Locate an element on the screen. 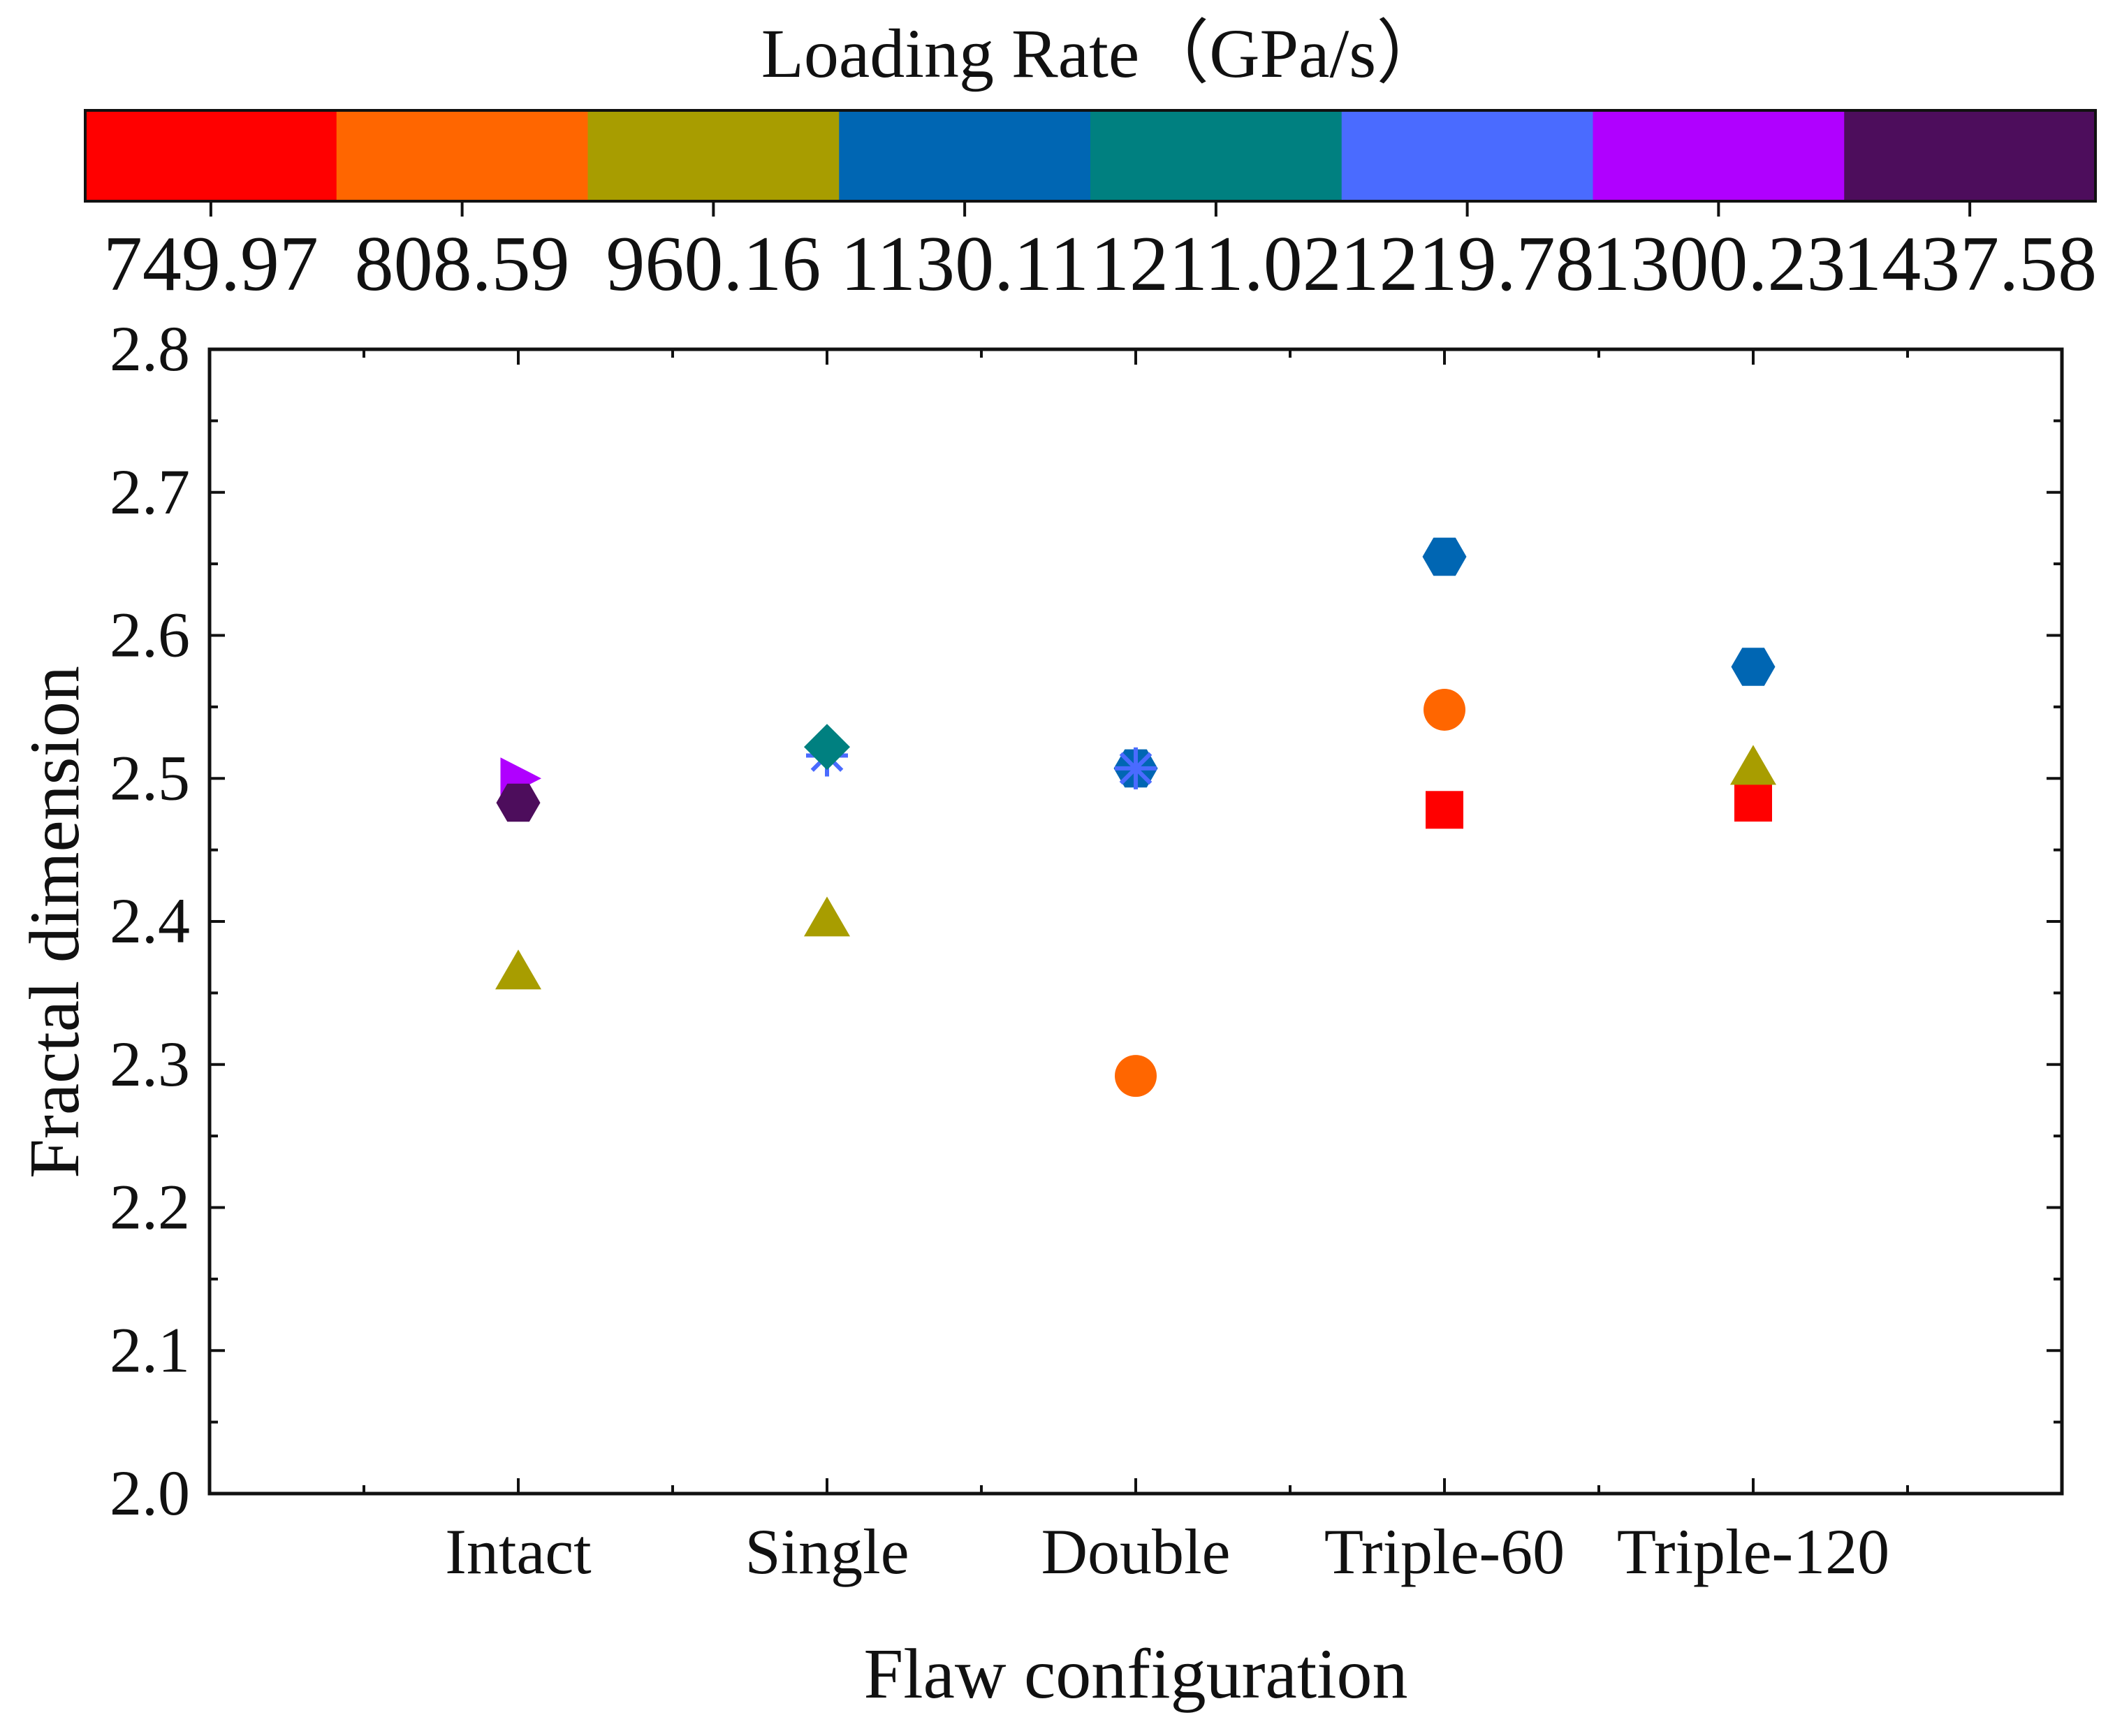 Image resolution: width=2122 pixels, height=1736 pixels. colorbar-label: 1211.02 is located at coordinates (1216, 264).